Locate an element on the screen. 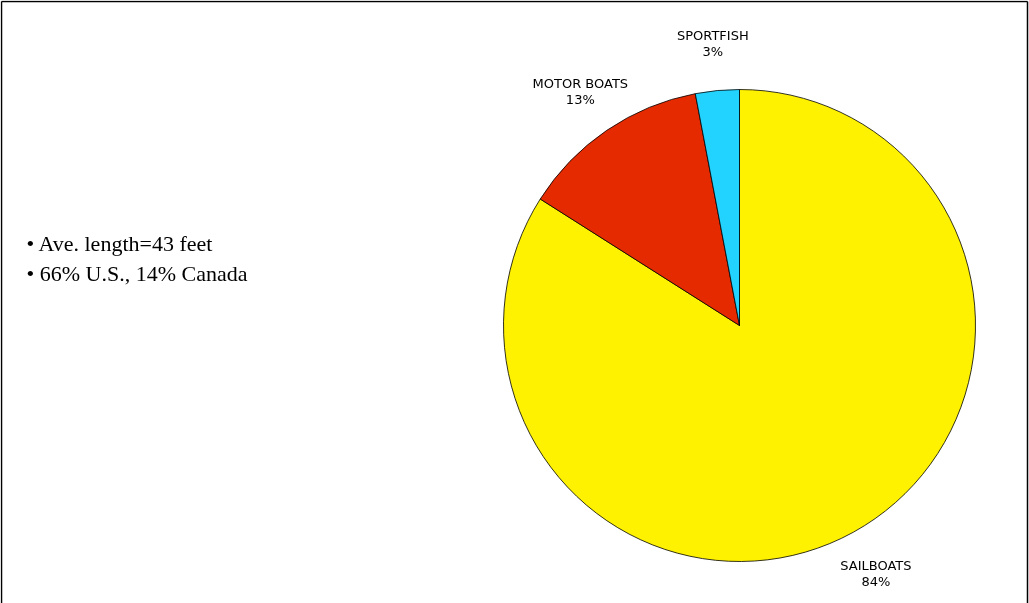  text: • Ave. length=43 feet is located at coordinates (119, 243).